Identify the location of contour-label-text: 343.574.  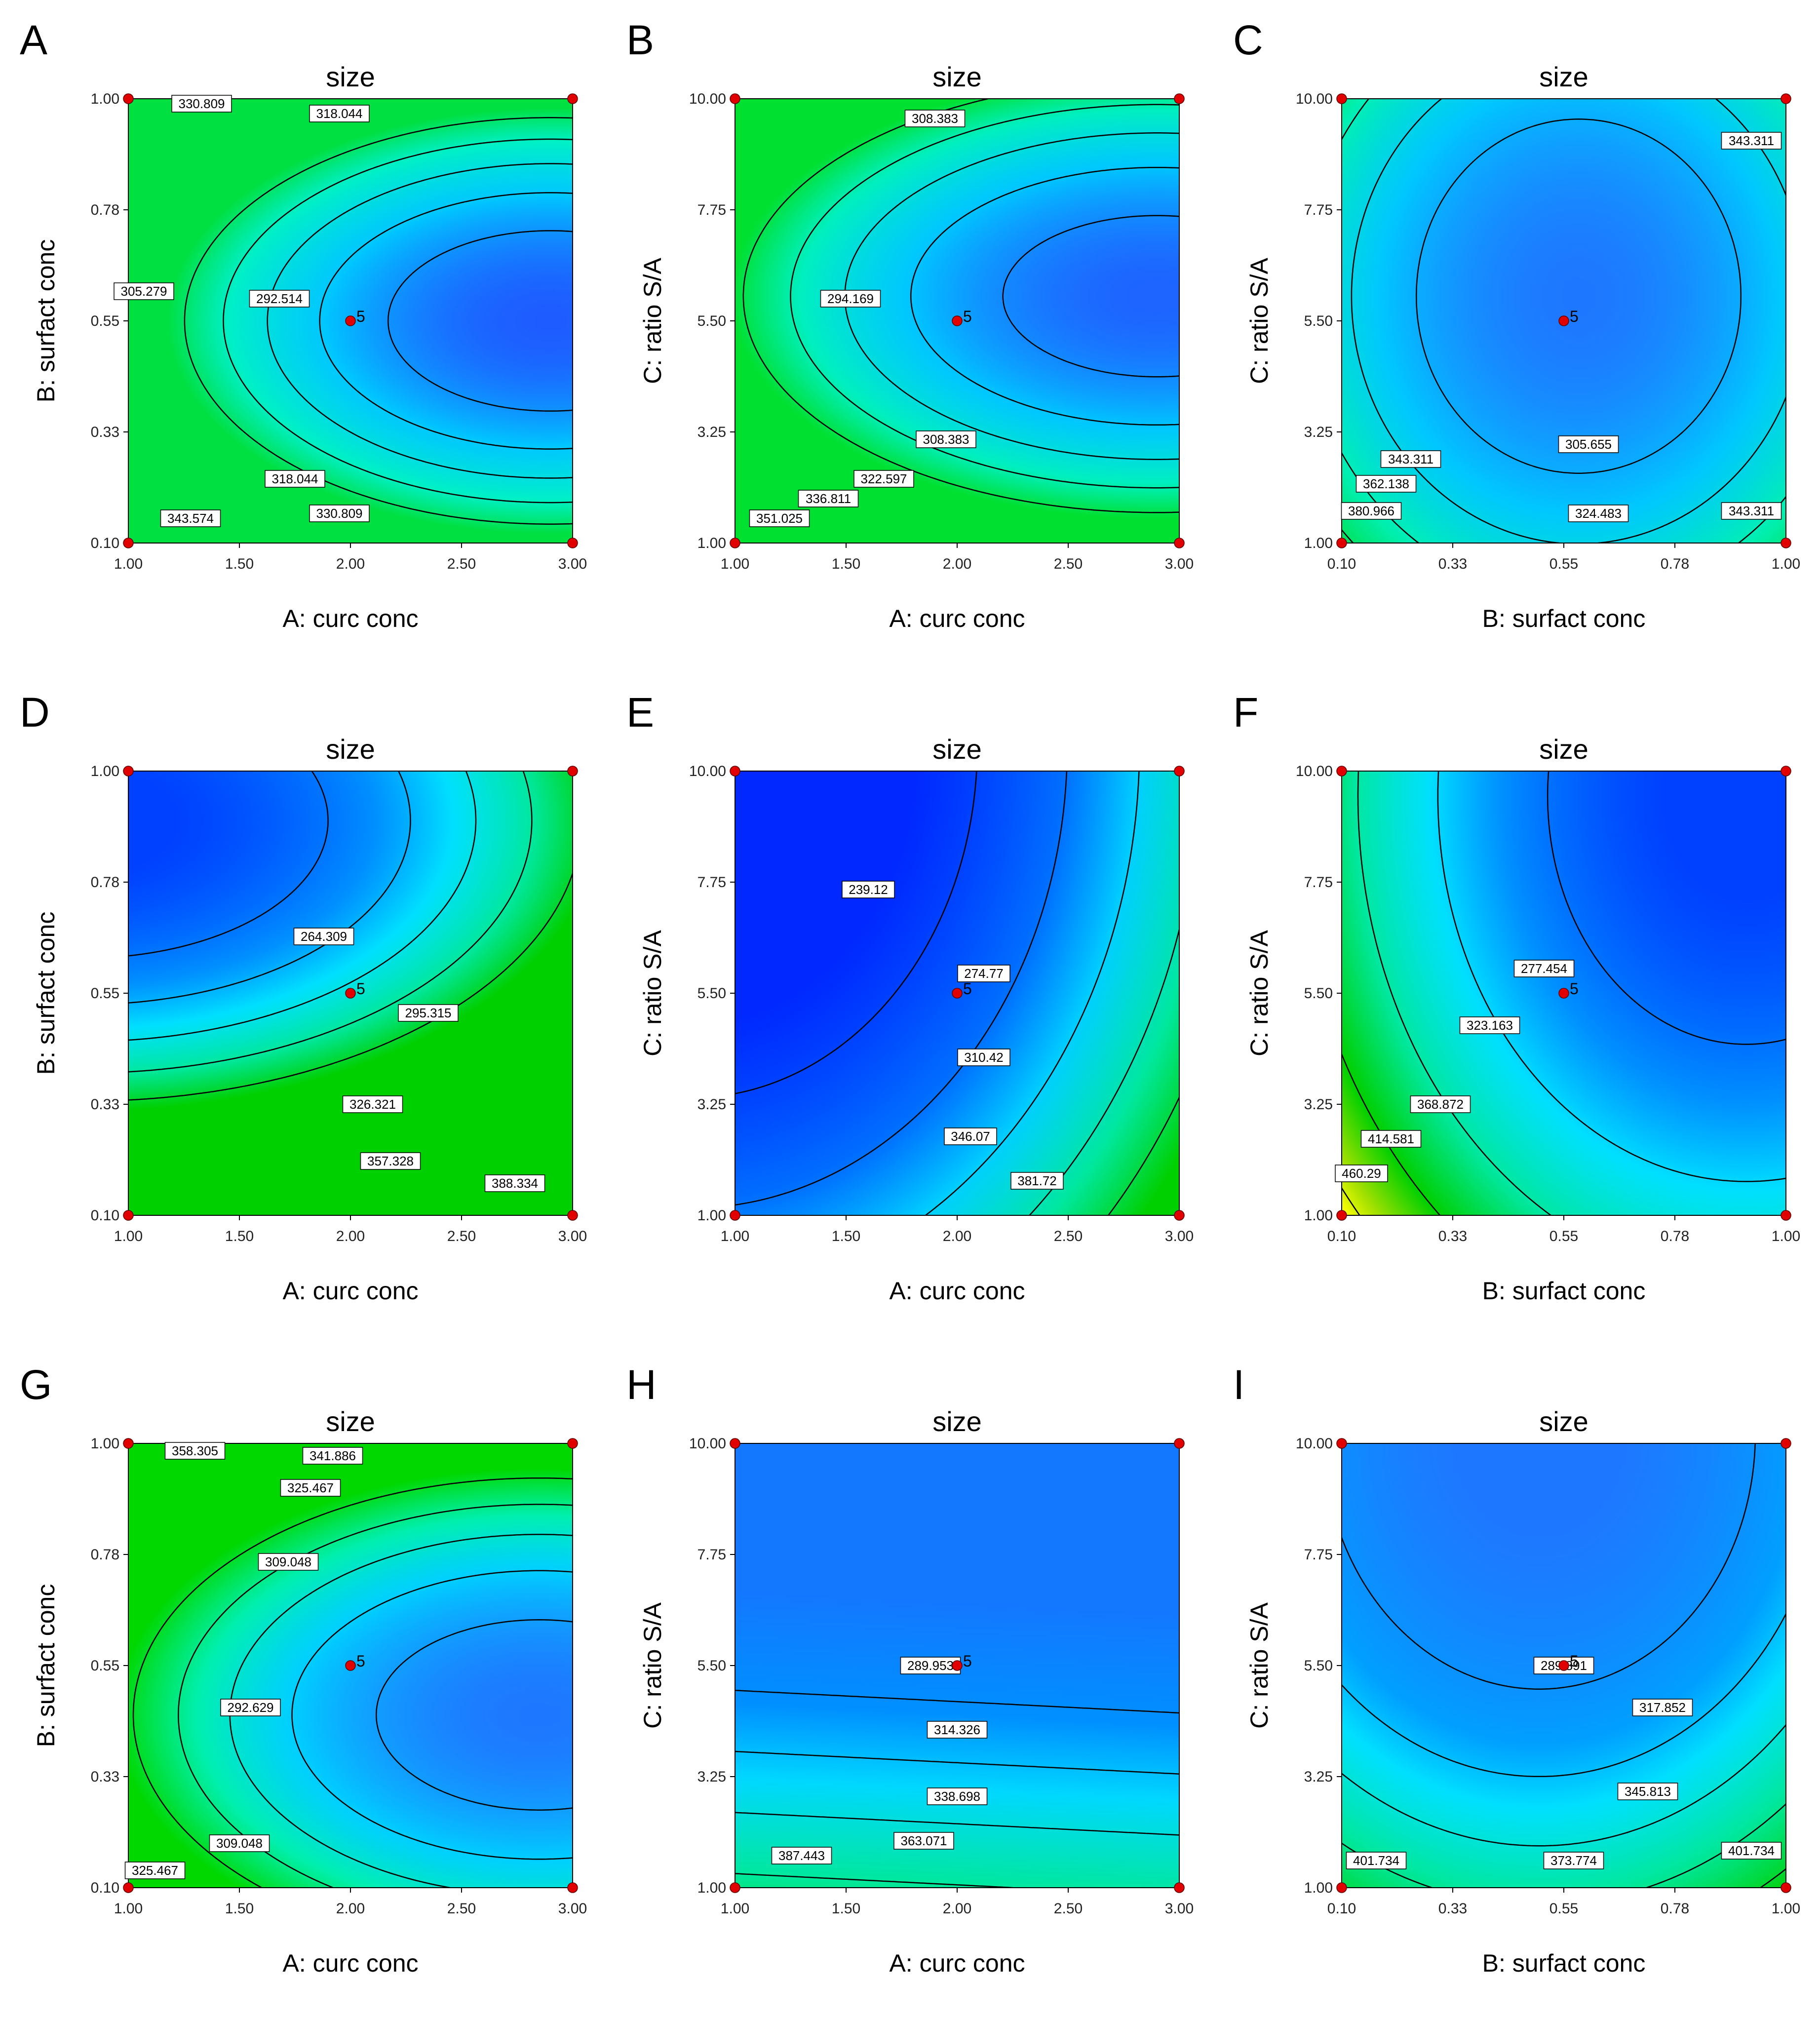
(190, 518).